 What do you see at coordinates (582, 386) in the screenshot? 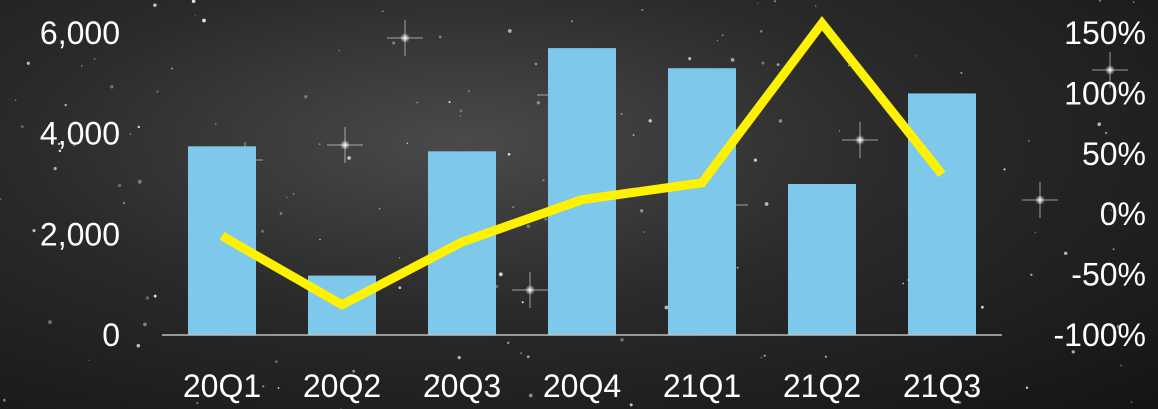
I see `x-axis-tick-label: 20Q4` at bounding box center [582, 386].